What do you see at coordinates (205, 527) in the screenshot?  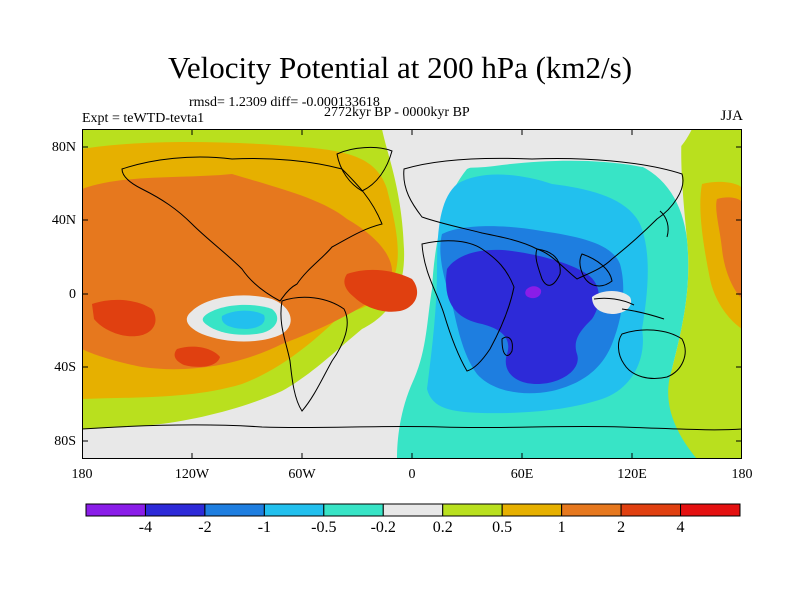 I see `colorbar-label: -2` at bounding box center [205, 527].